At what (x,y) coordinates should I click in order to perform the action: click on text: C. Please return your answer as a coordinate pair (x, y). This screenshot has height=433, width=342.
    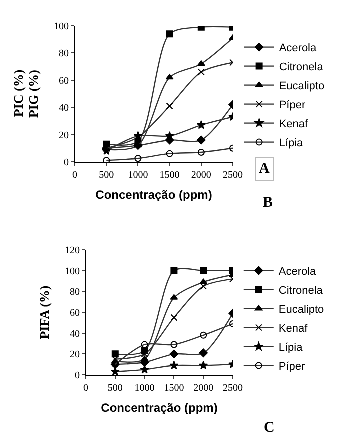
    Looking at the image, I should click on (269, 426).